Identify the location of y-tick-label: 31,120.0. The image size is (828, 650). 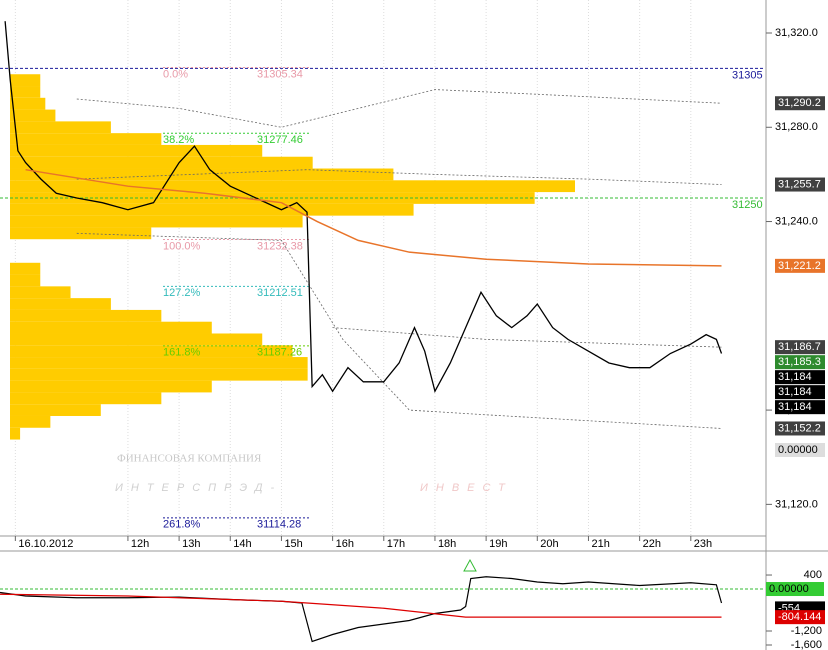
(796, 504).